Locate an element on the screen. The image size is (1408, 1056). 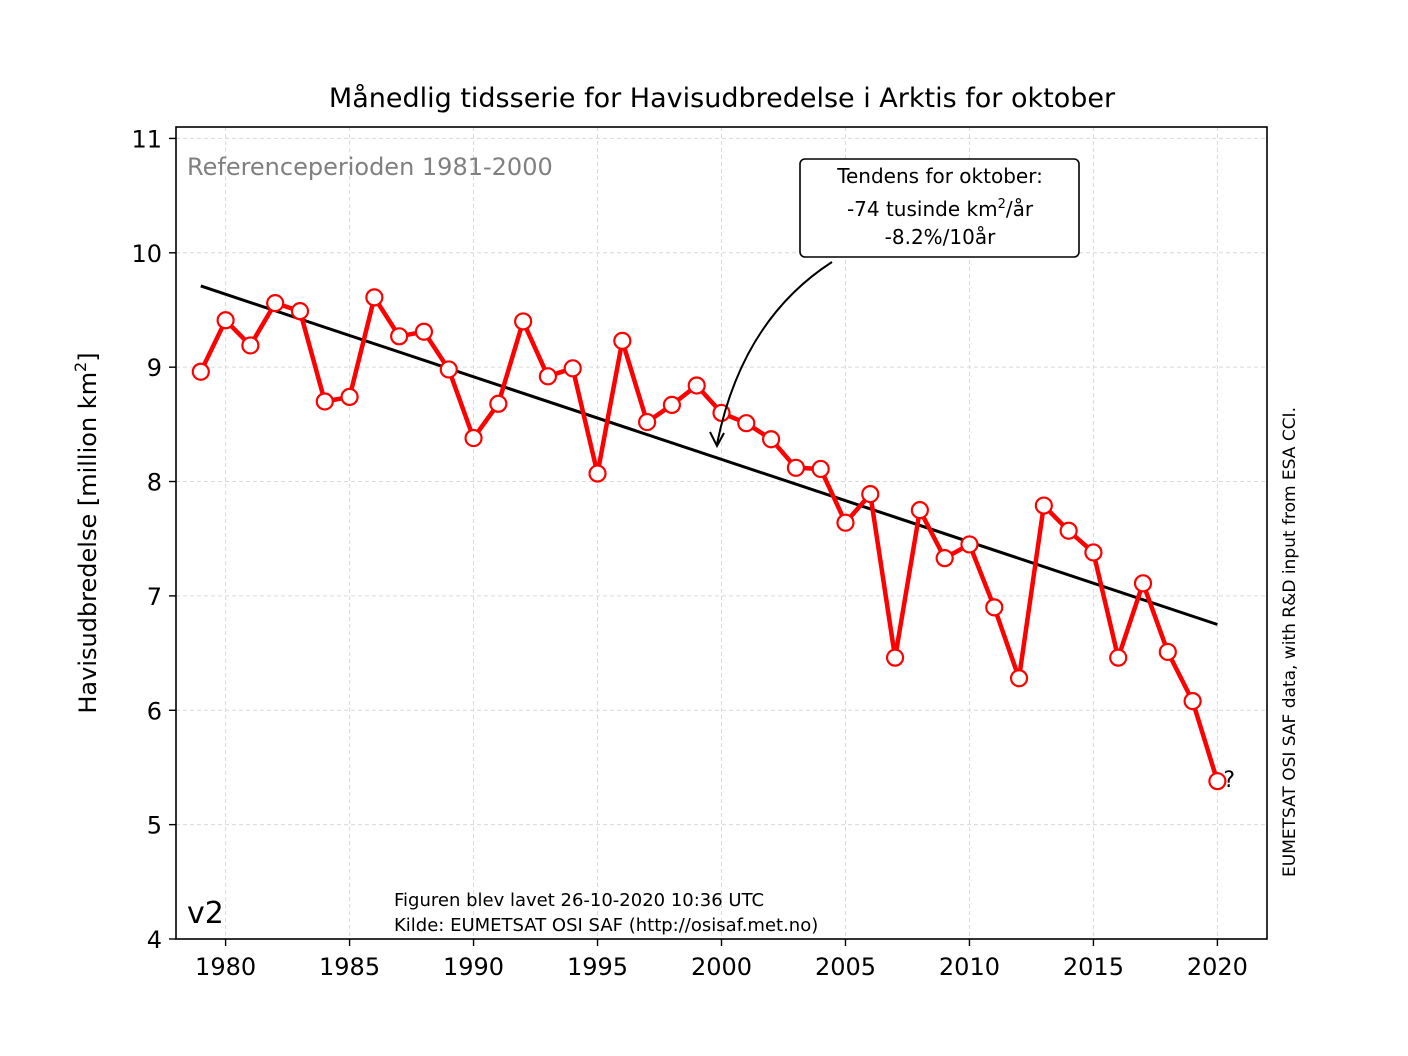
y-axis: 4 5 6 7 8 9 10 11 is located at coordinates (153, 539).